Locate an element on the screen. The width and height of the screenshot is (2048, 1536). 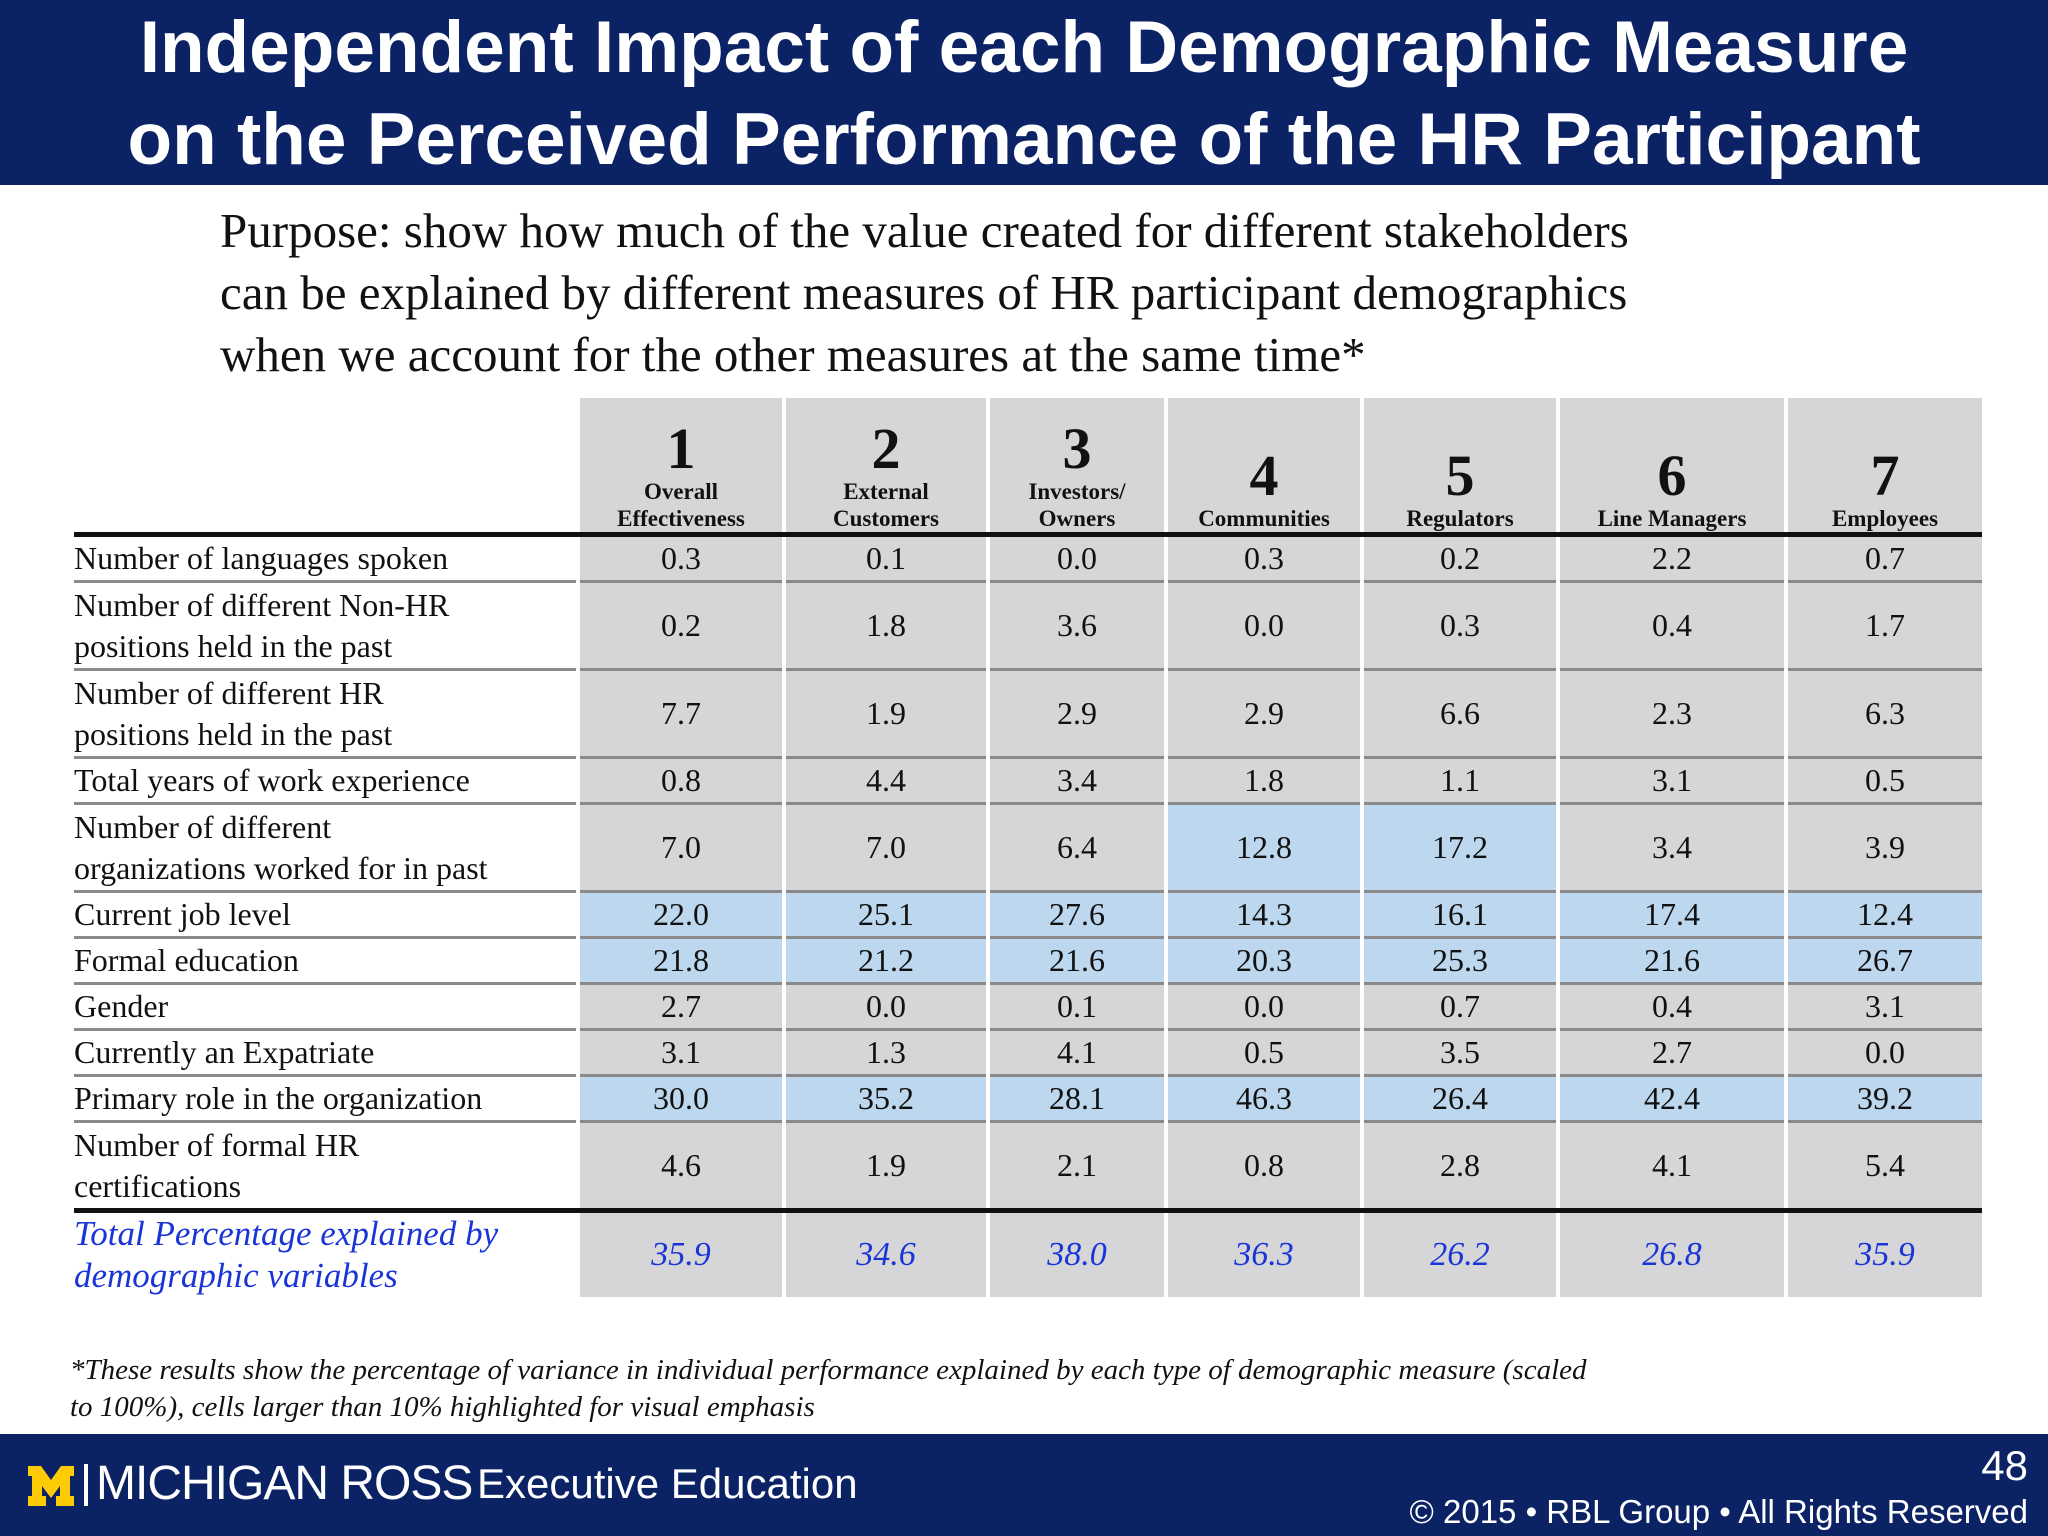
row-label-line: Currently an Expatriate is located at coordinates (224, 1052).